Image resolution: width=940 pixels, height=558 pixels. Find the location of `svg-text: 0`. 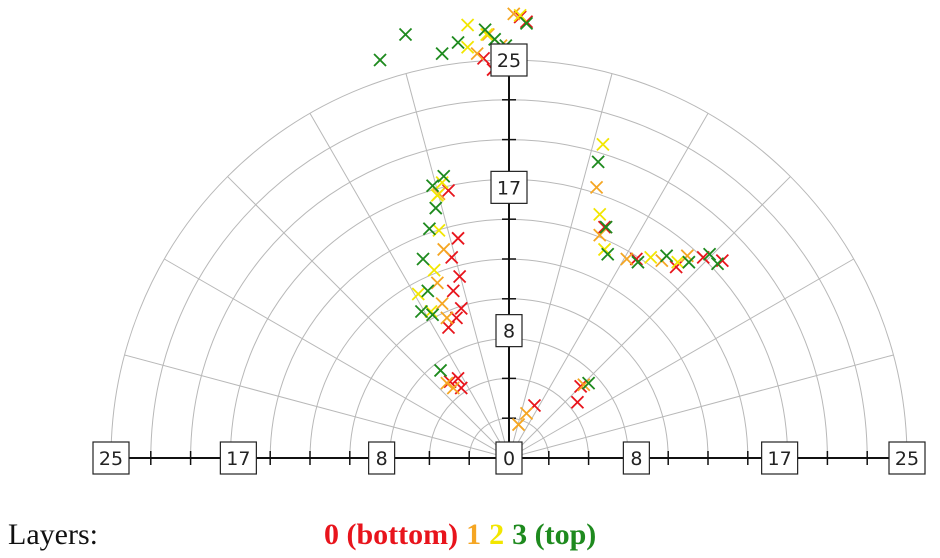

svg-text: 0 is located at coordinates (509, 459).